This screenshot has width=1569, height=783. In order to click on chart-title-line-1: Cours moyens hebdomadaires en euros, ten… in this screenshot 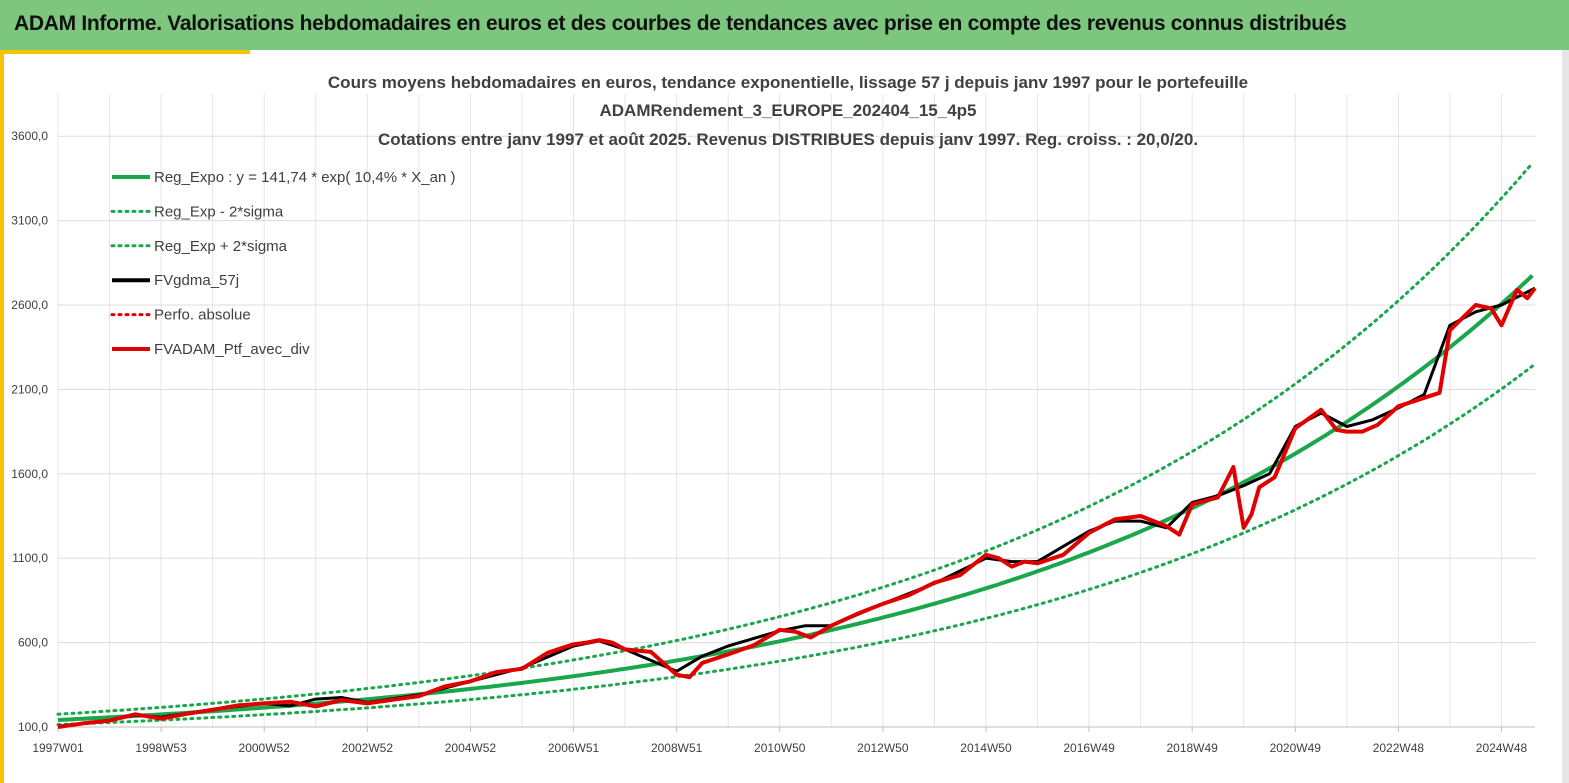, I will do `click(788, 82)`.